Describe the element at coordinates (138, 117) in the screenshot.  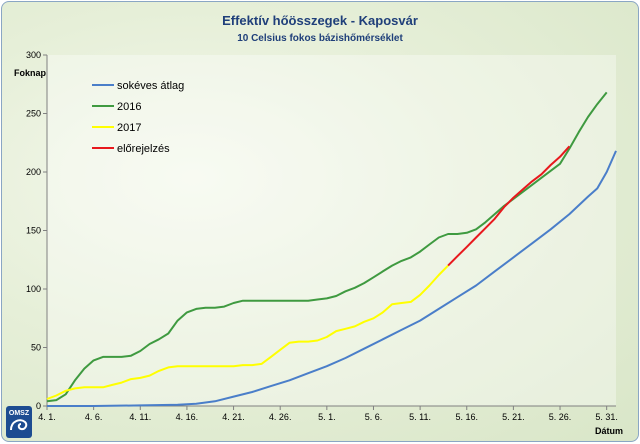
I see `legend: sokéves átlag 2016 2017 előrejelzés` at that location.